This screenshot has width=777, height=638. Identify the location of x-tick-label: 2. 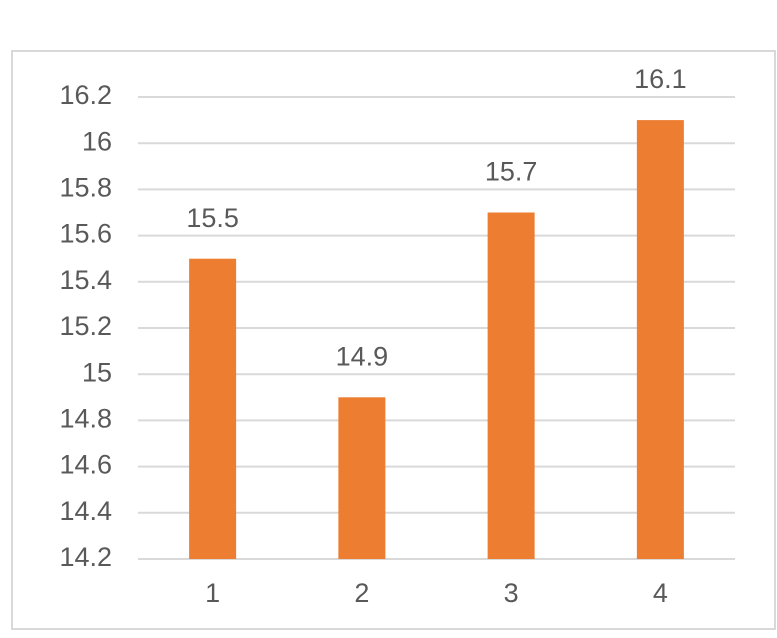
(361, 593).